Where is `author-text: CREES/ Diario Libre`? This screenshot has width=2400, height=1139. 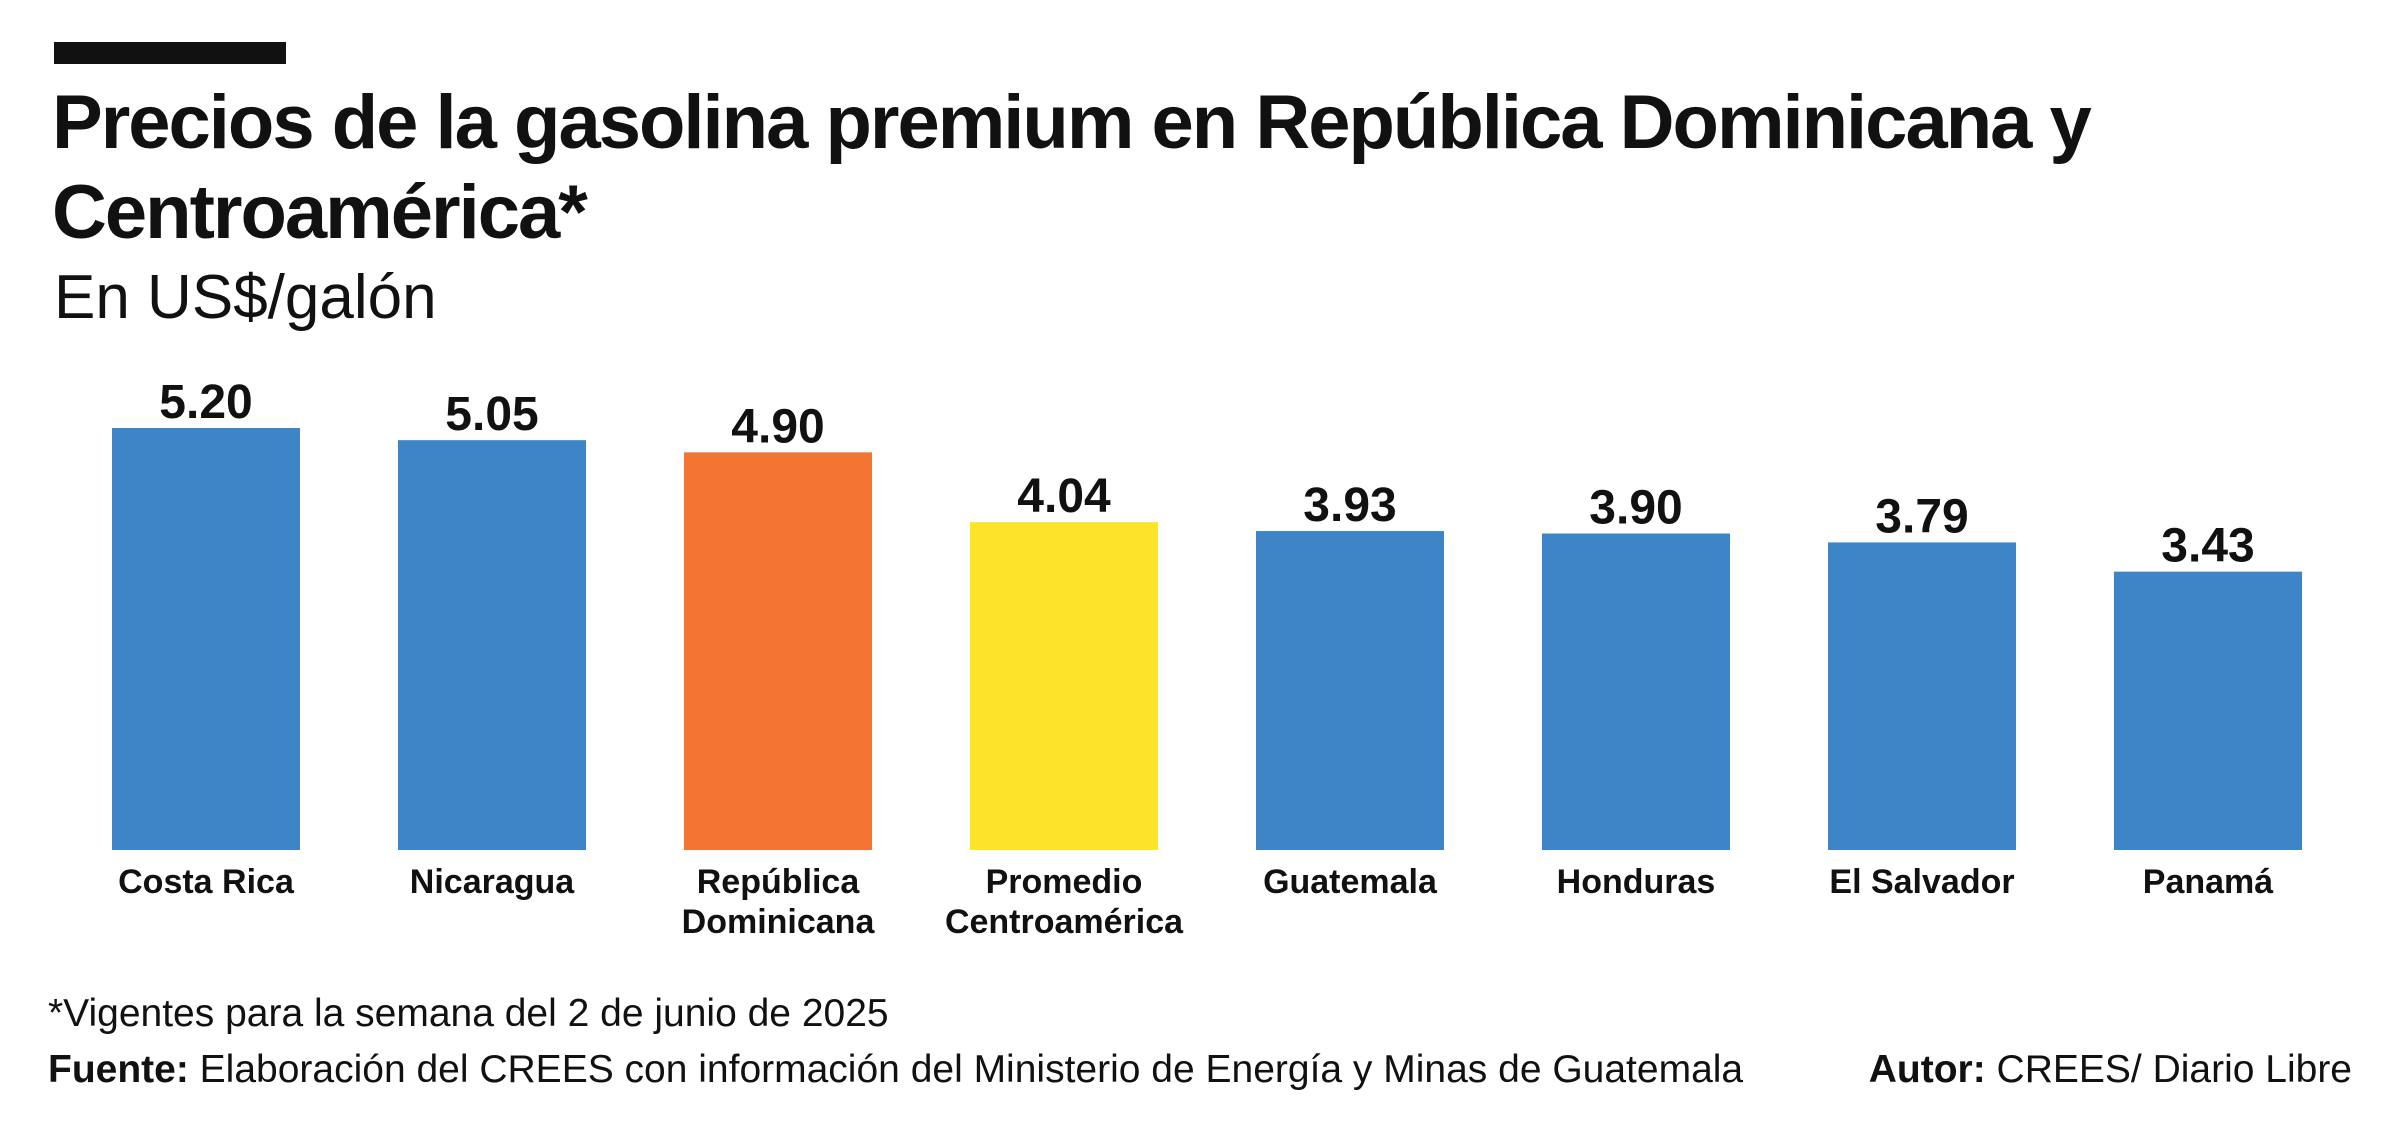 author-text: CREES/ Diario Libre is located at coordinates (2168, 1069).